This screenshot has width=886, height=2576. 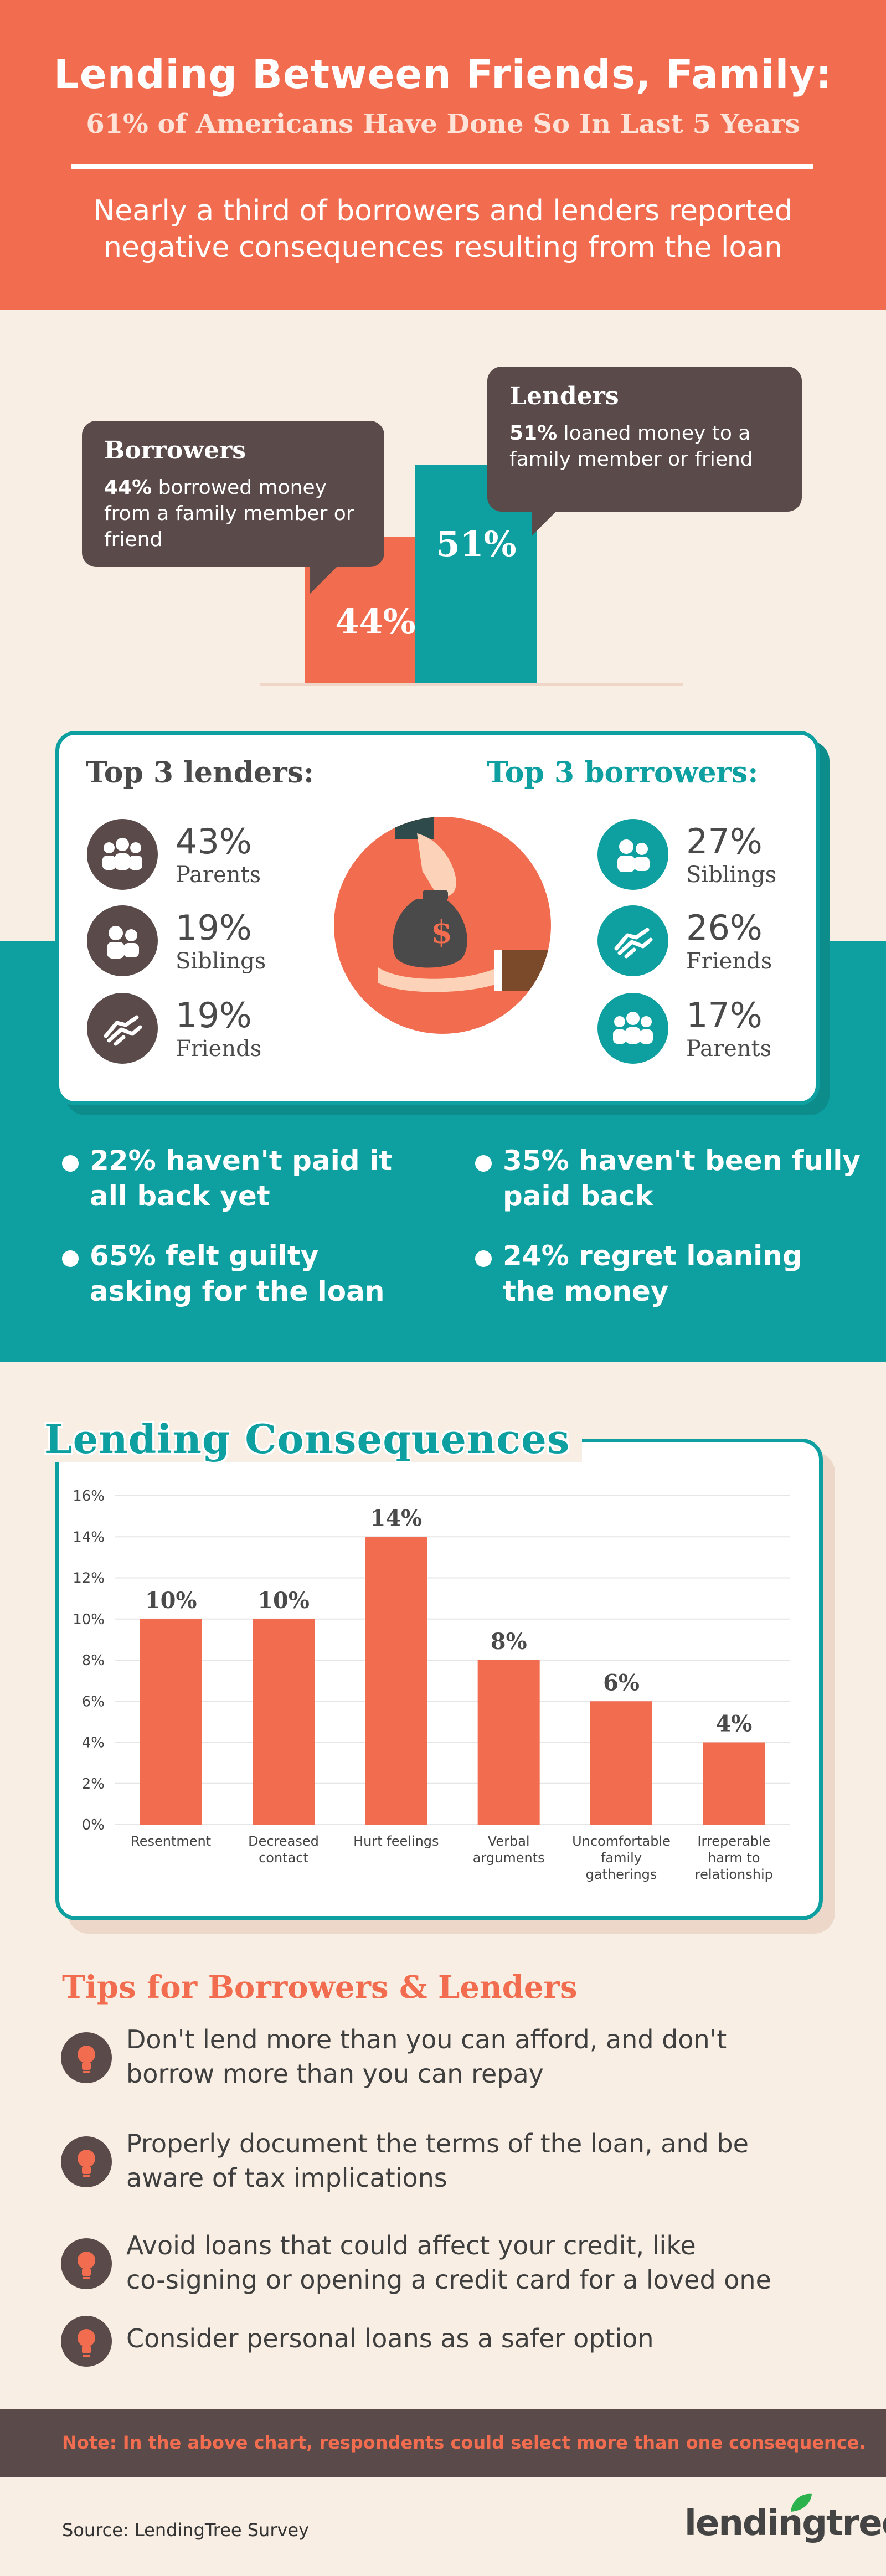 I want to click on x-tick-label: Uncomfortable family gatherings, so click(x=621, y=1857).